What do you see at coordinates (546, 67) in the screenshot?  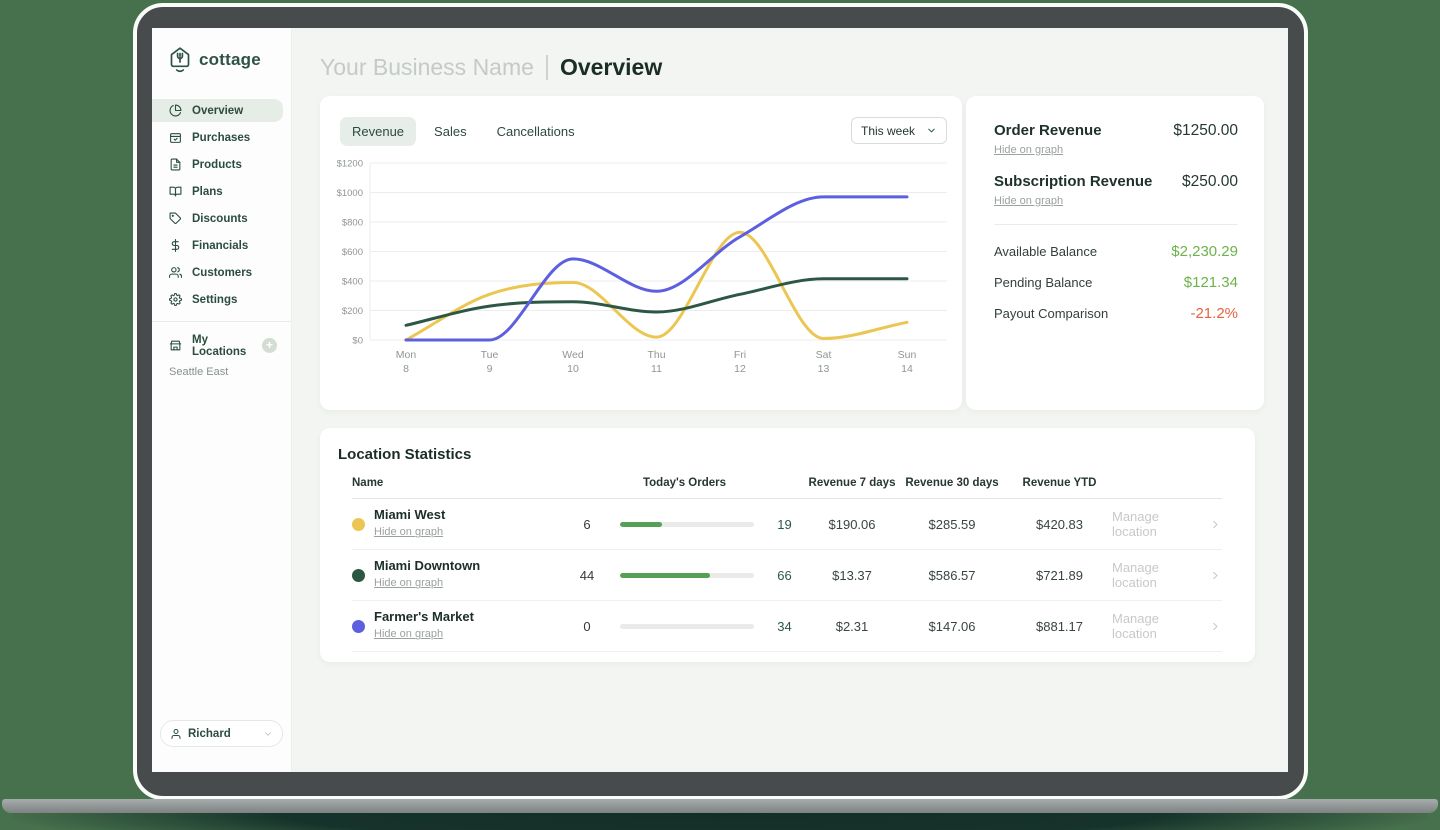 I see `title-divider` at bounding box center [546, 67].